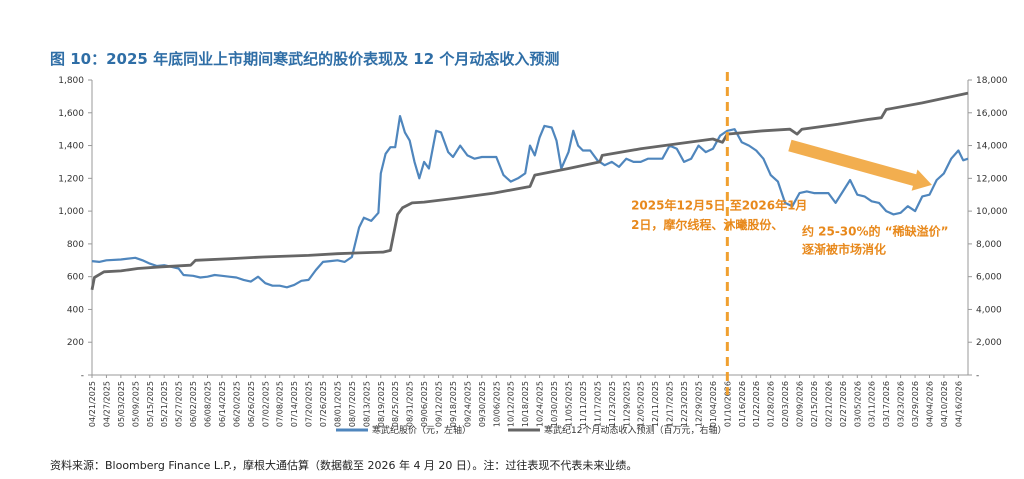 The height and width of the screenshot is (479, 1024). What do you see at coordinates (727, 404) in the screenshot?
I see `x-tick-label: 01/10/2026` at bounding box center [727, 404].